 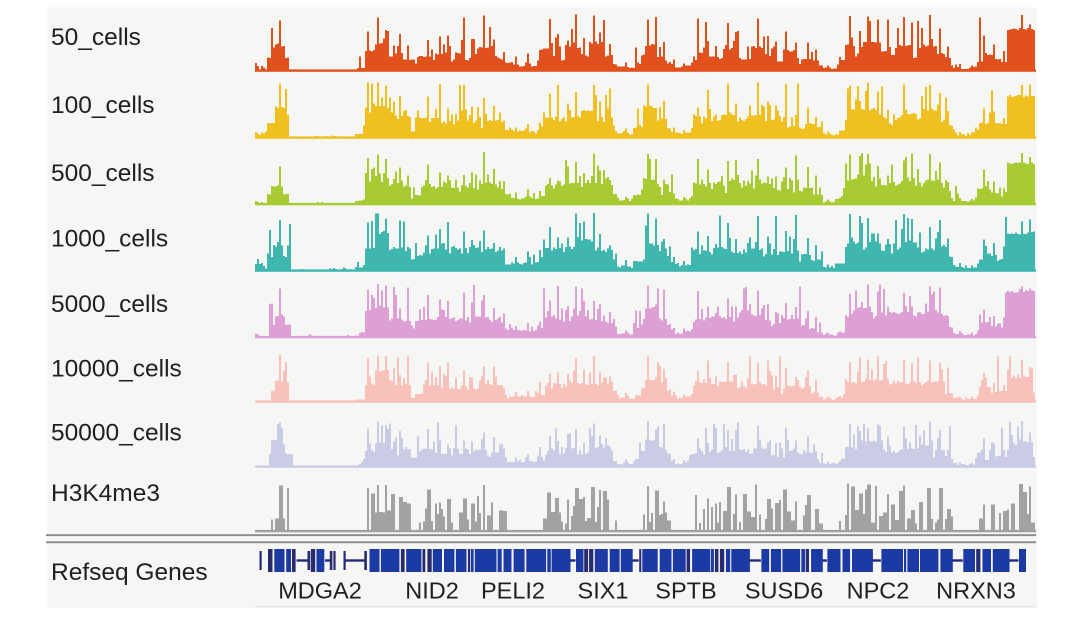 What do you see at coordinates (129, 572) in the screenshot?
I see `svg-text: Refseq Genes` at bounding box center [129, 572].